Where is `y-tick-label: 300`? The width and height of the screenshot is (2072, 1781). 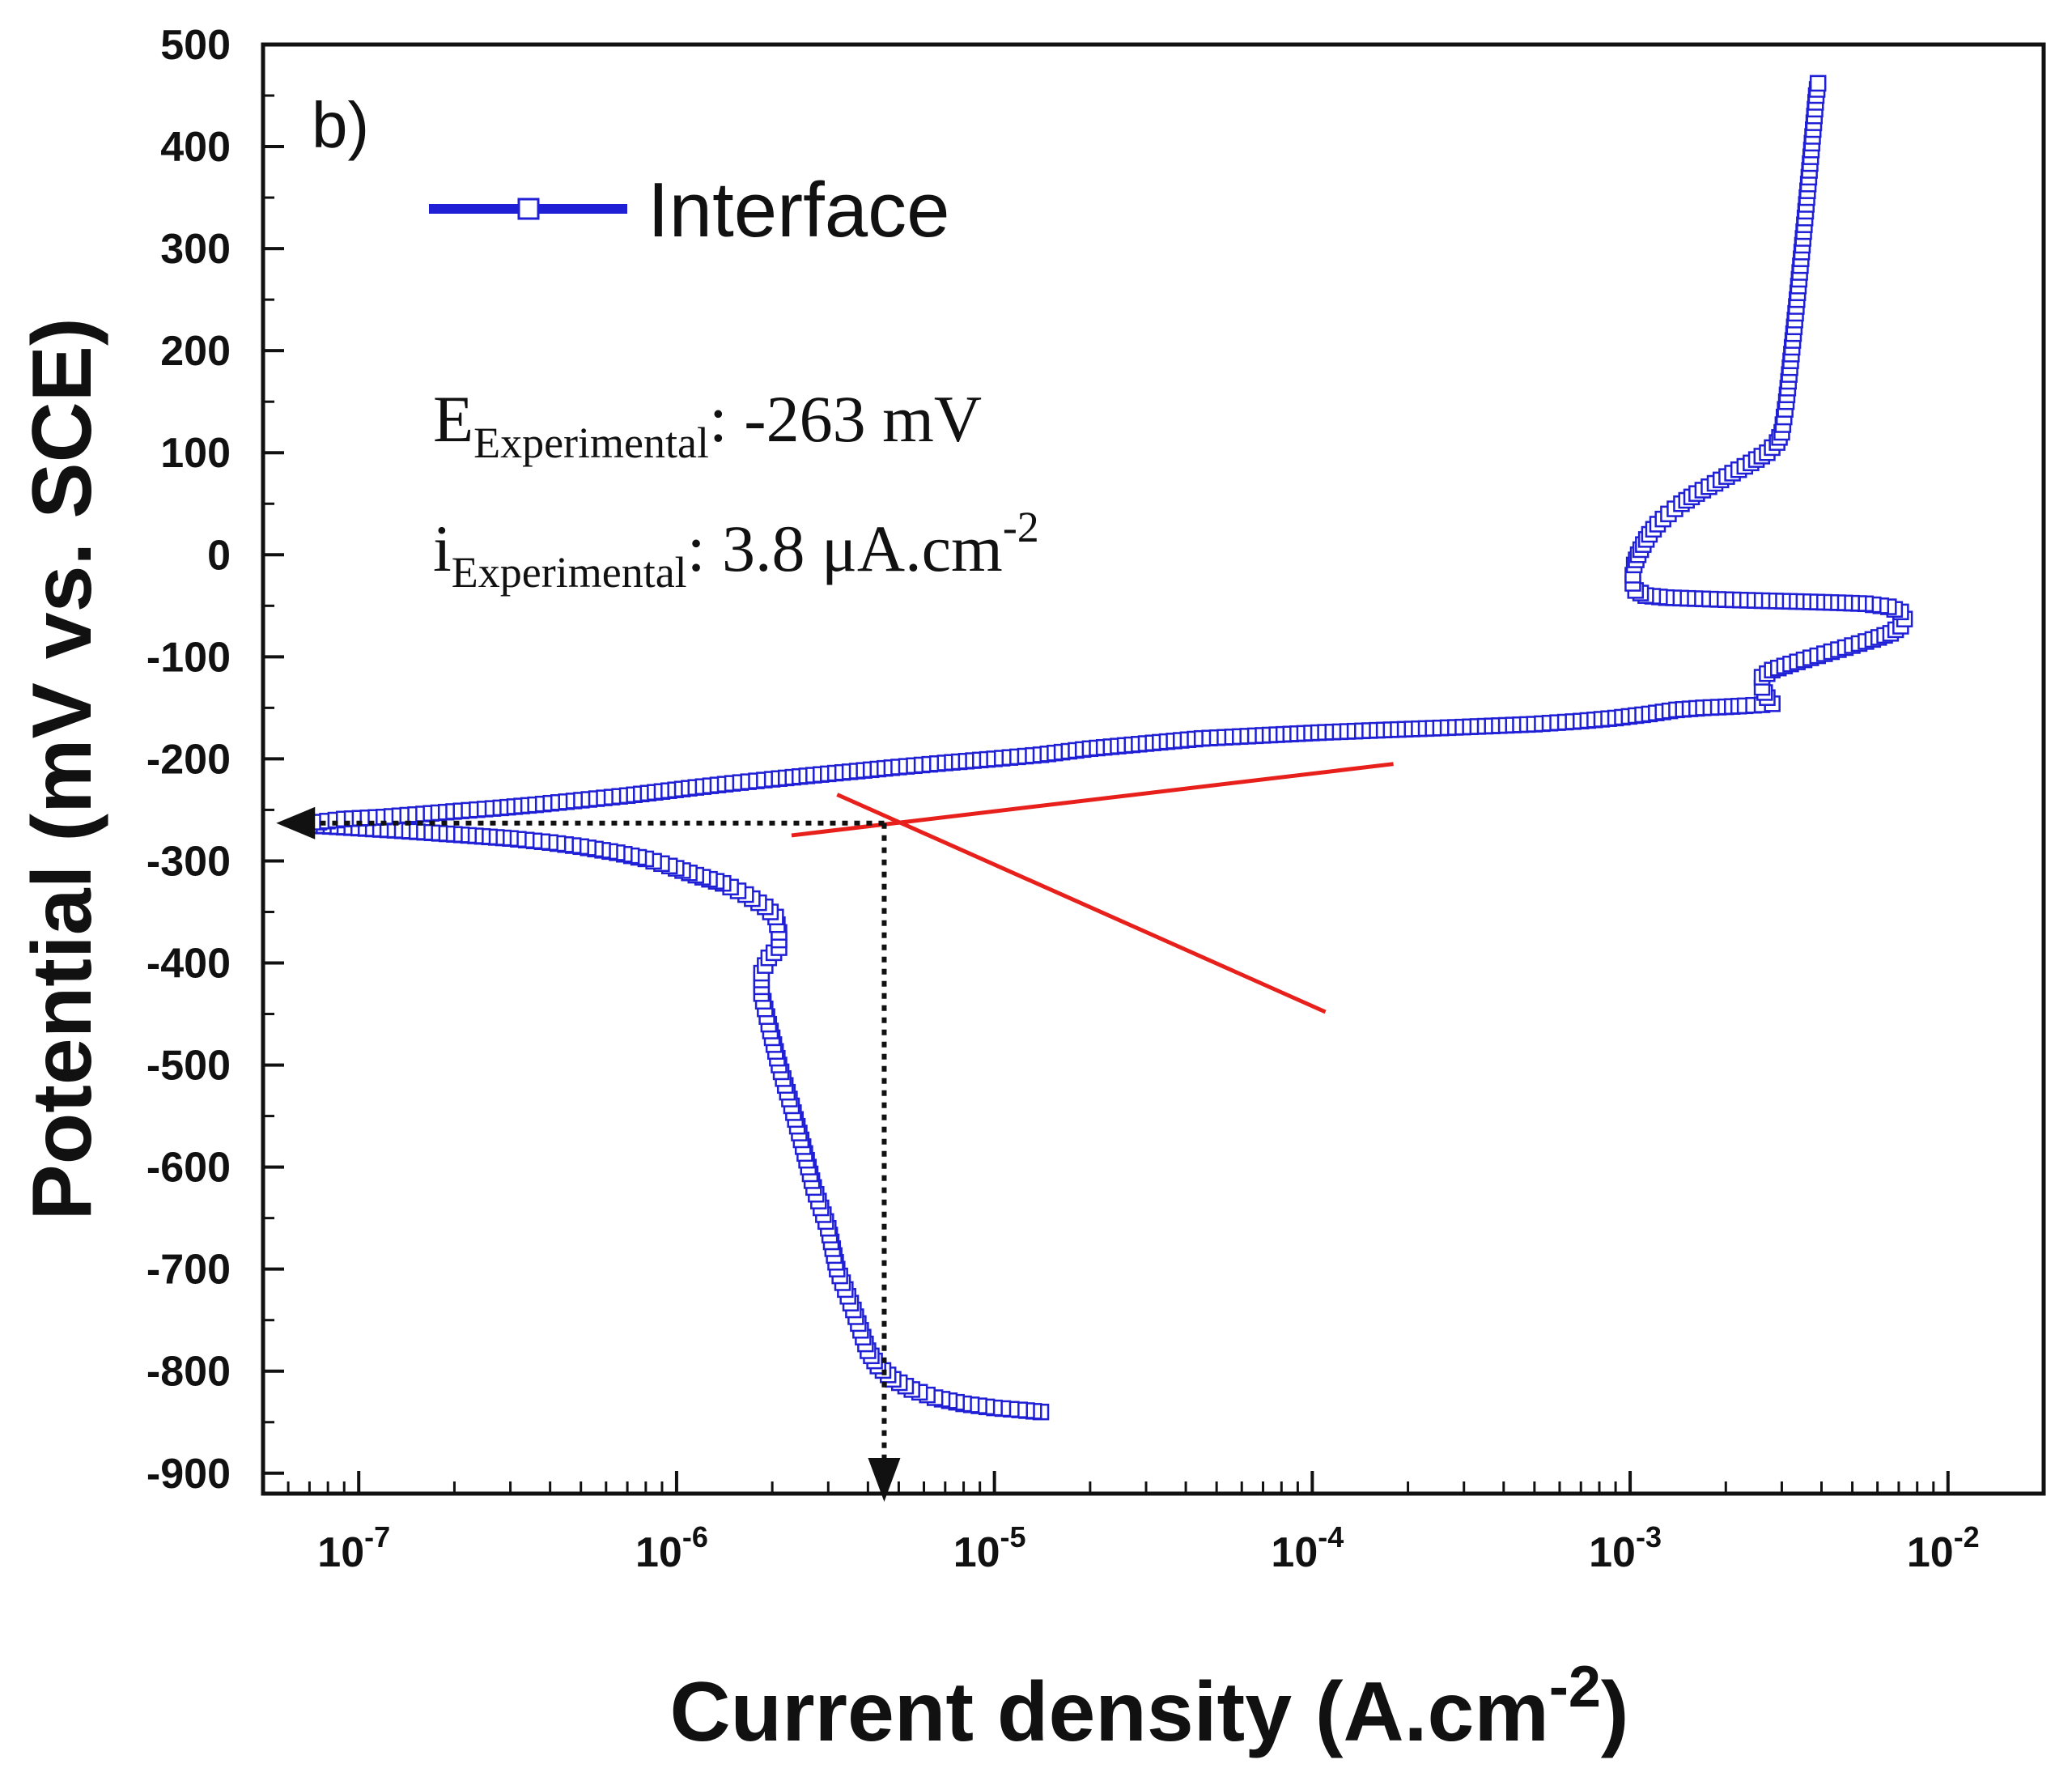 y-tick-label: 300 is located at coordinates (195, 250).